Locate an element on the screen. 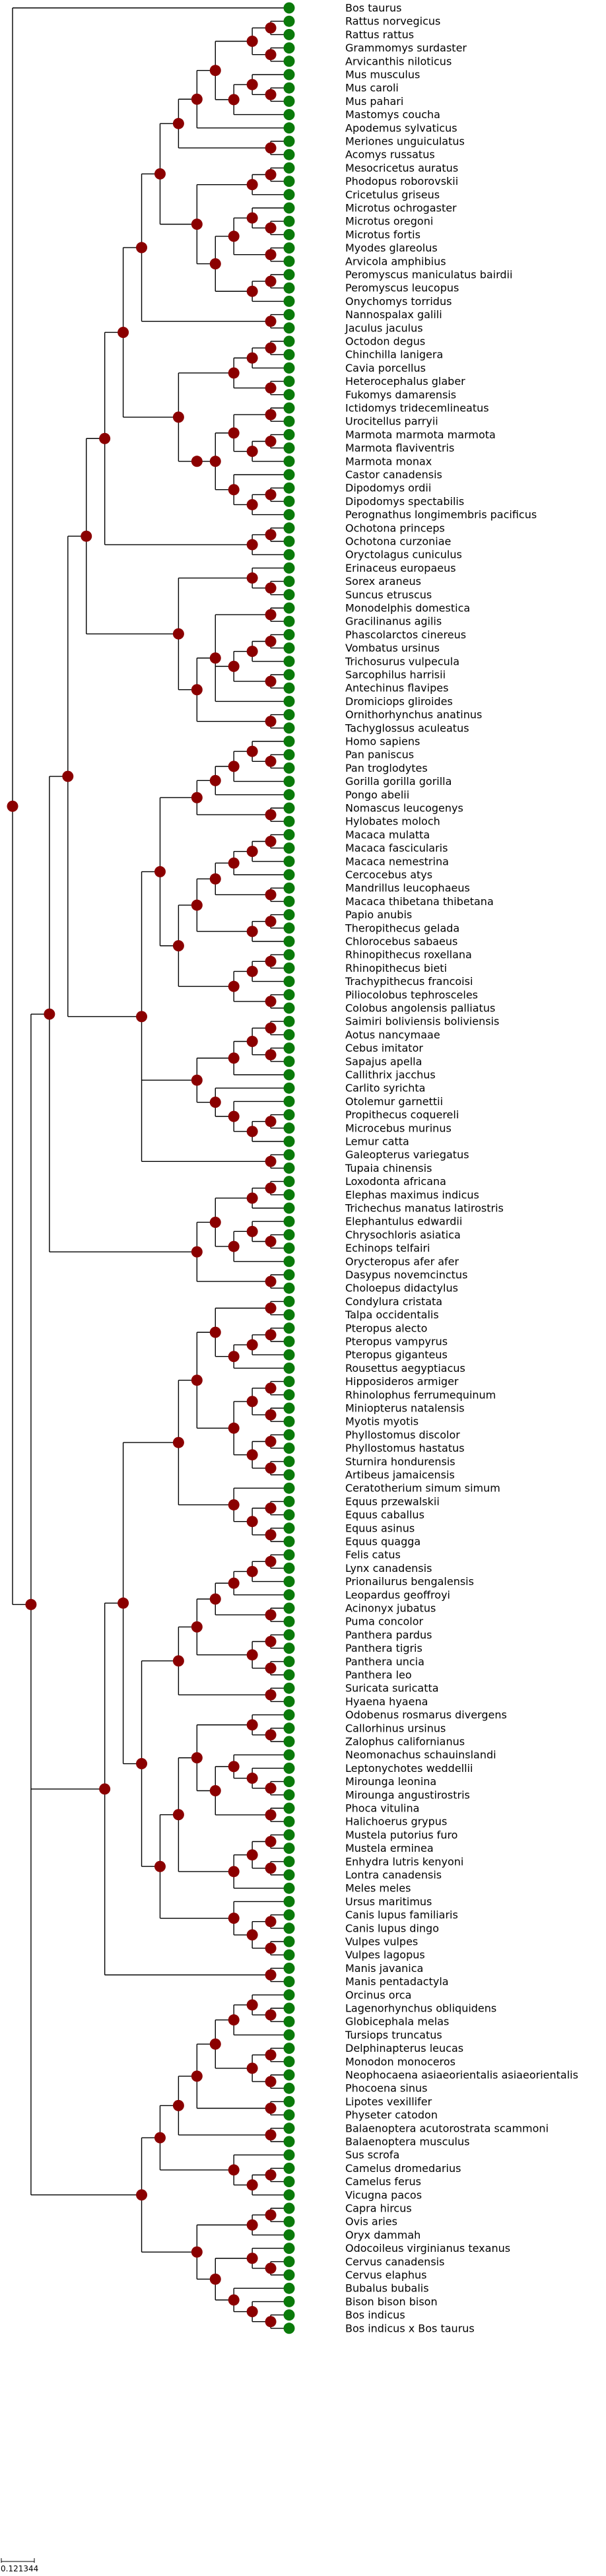 This screenshot has height=2576, width=606. leaf-label: Camelus dromedarius is located at coordinates (403, 2168).